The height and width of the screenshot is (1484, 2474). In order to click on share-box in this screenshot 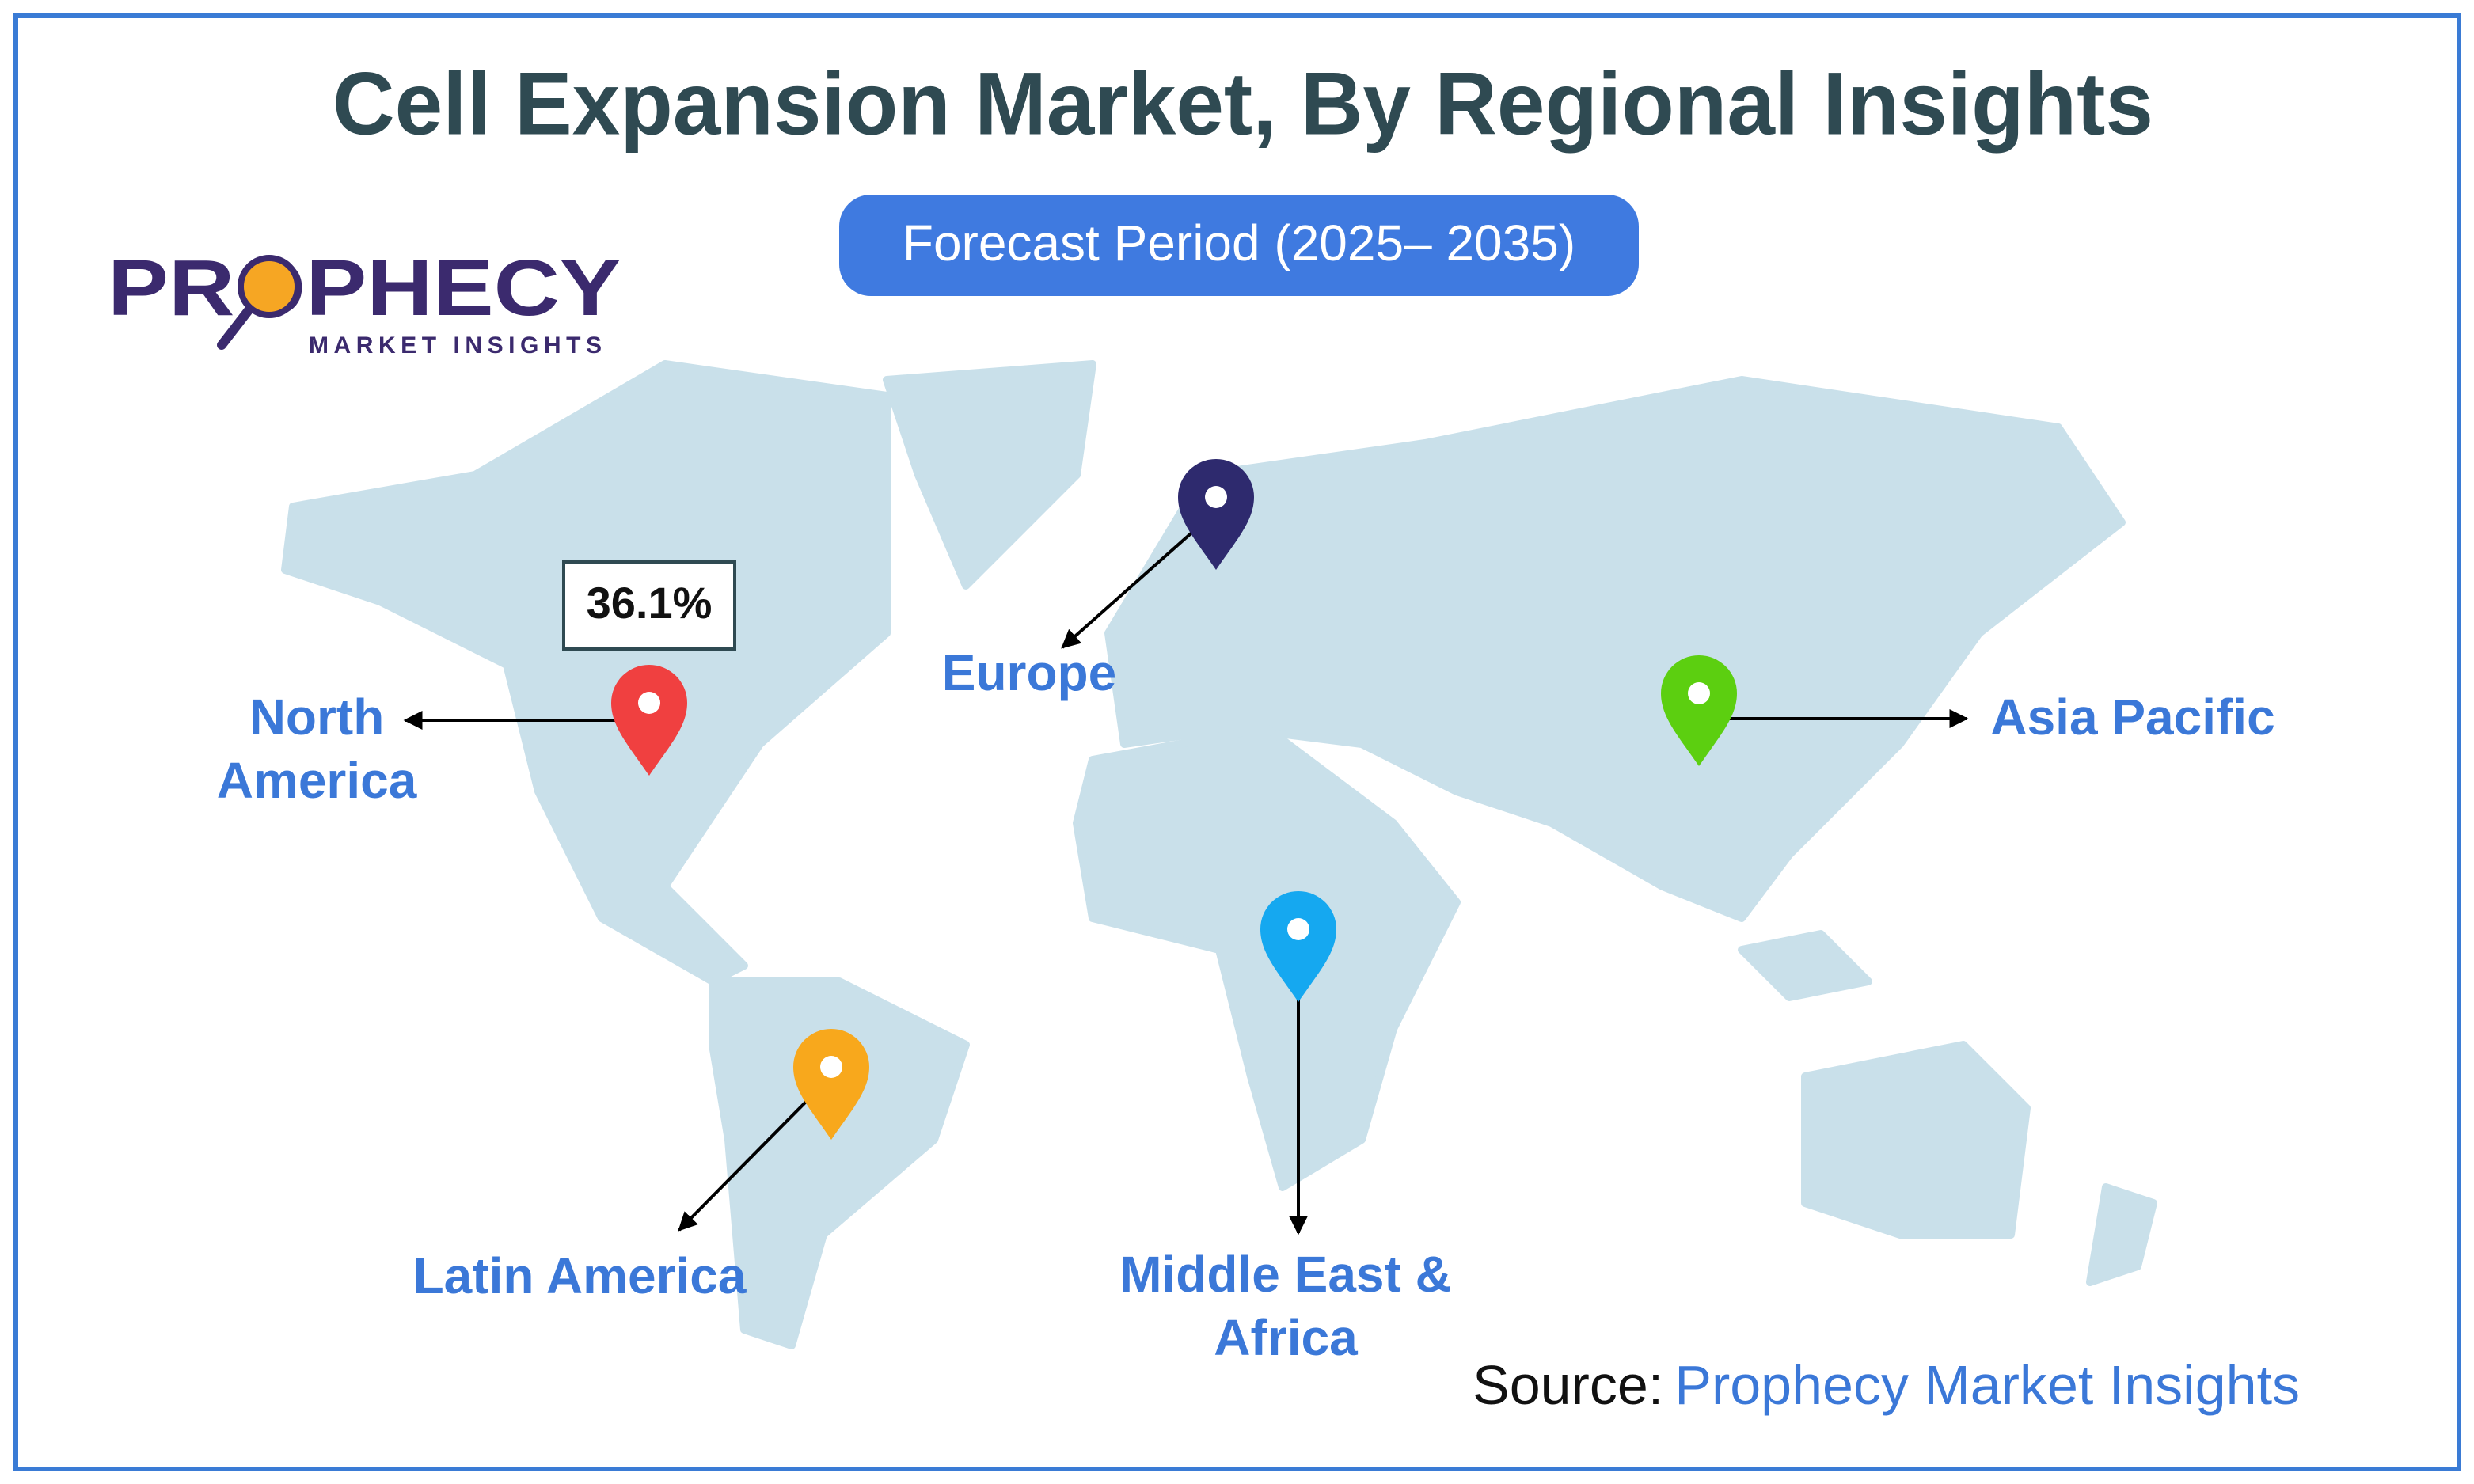, I will do `click(649, 605)`.